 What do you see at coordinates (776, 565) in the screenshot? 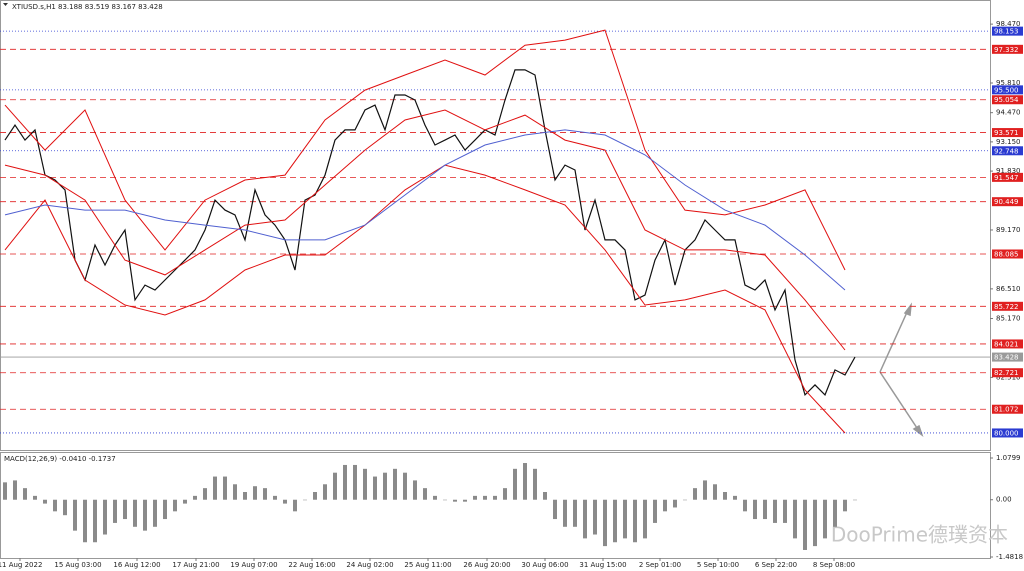
I see `x-tick-label: 6 Sep 22:00` at bounding box center [776, 565].